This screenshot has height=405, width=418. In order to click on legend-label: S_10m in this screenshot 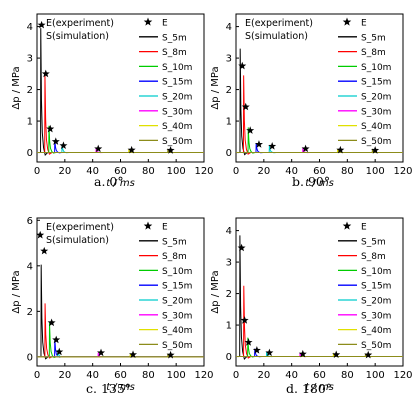, I will do `click(177, 272)`.